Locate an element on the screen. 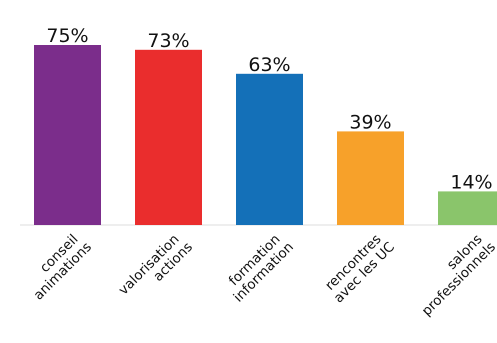 This screenshot has width=497, height=343. value-label-5: 14% is located at coordinates (471, 182).